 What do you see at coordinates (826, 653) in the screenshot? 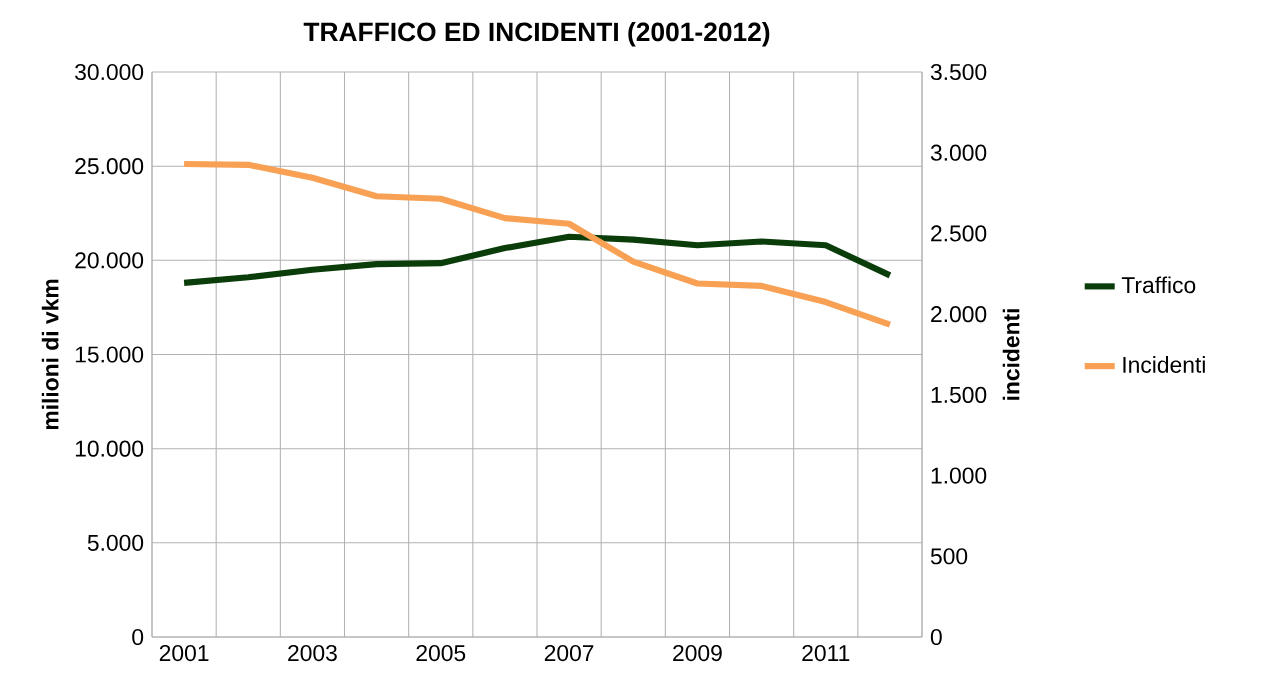
I see `x-tick-label: 2011` at bounding box center [826, 653].